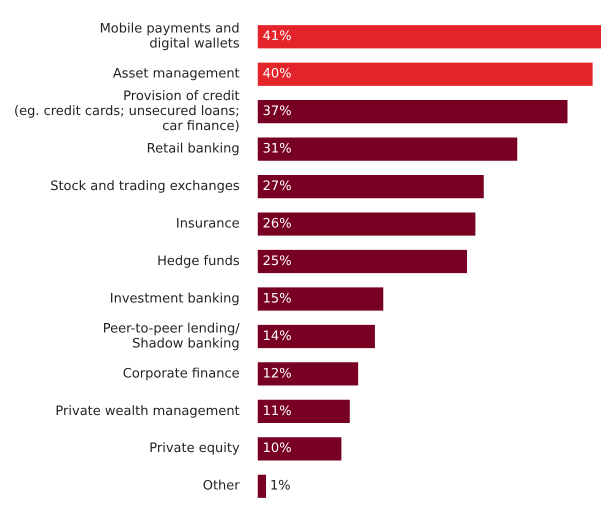  What do you see at coordinates (277, 224) in the screenshot?
I see `data-label: 26%` at bounding box center [277, 224].